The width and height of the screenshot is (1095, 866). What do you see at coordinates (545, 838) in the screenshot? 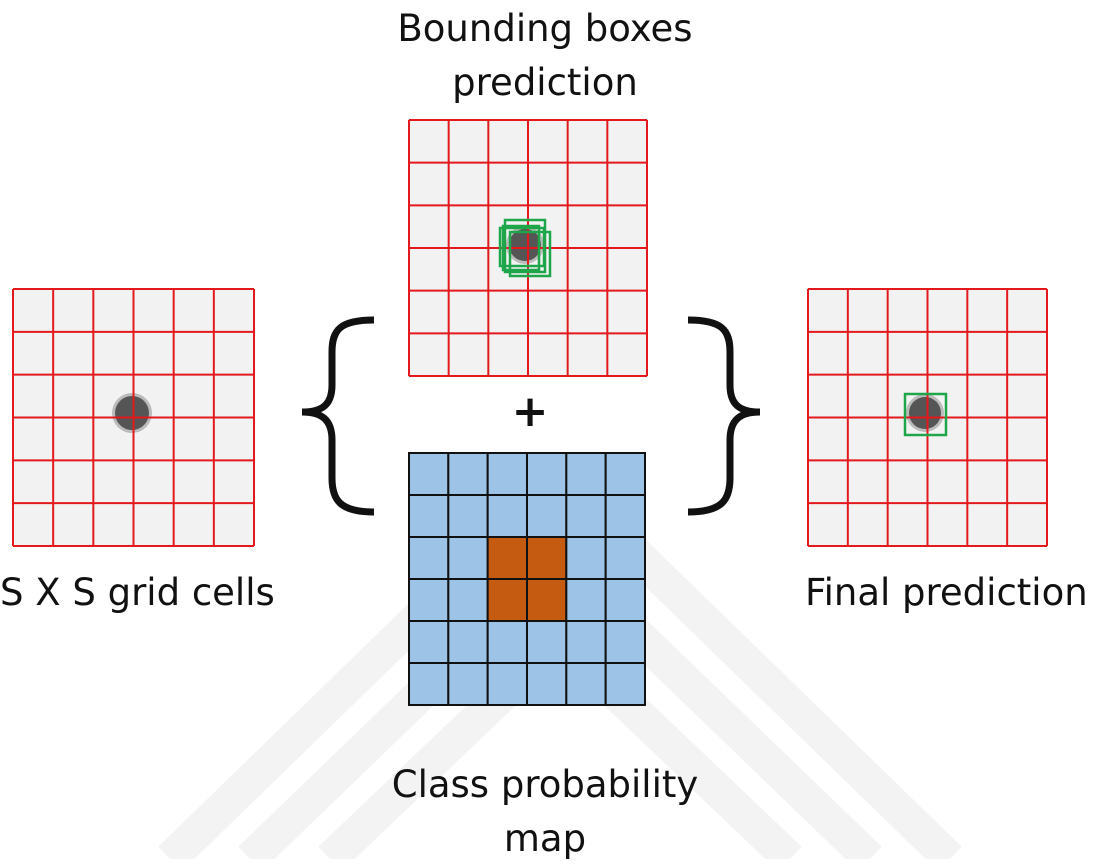
I see `class-probability-title-line2: map` at bounding box center [545, 838].